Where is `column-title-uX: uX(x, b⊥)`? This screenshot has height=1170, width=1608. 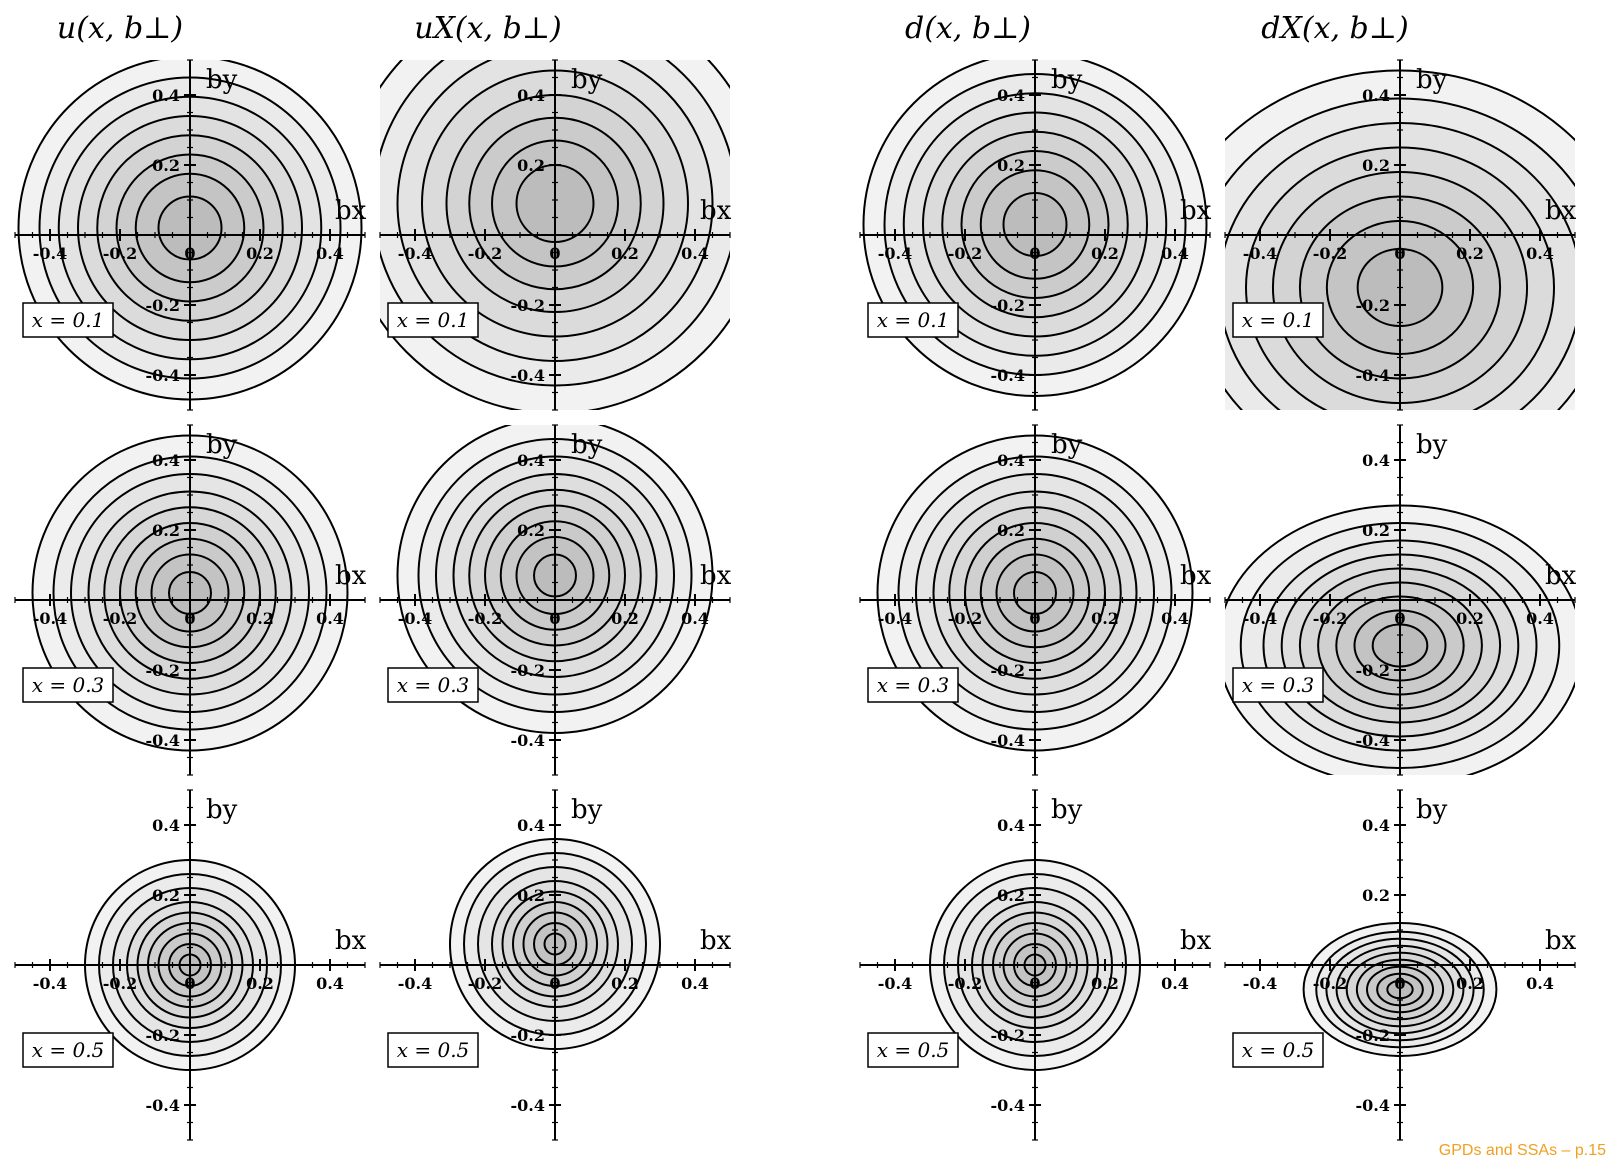 column-title-uX: uX(x, b⊥) is located at coordinates (488, 28).